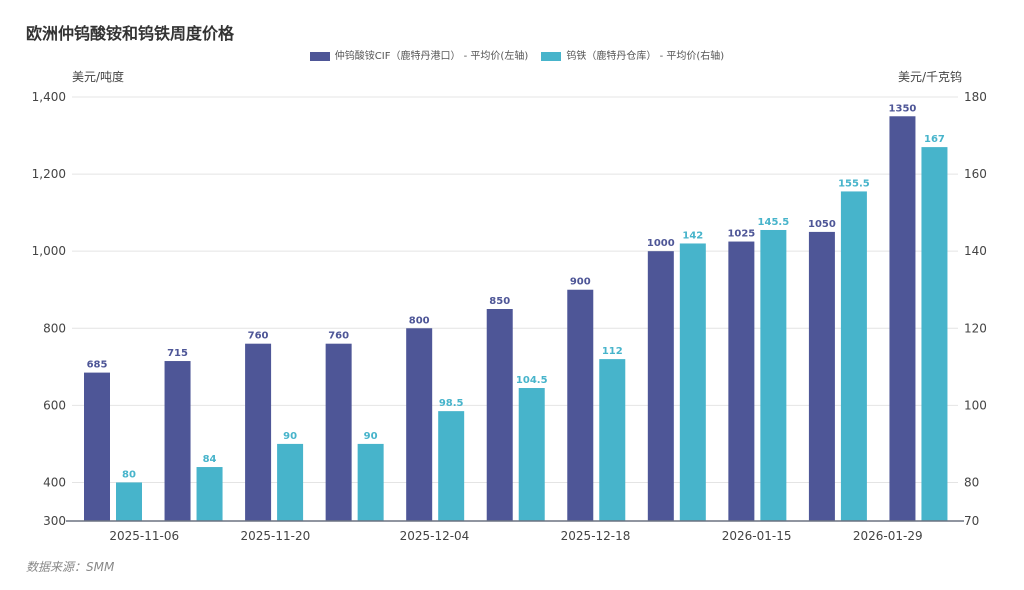 Image resolution: width=1024 pixels, height=590 pixels. I want to click on data-label: 155.5, so click(854, 183).